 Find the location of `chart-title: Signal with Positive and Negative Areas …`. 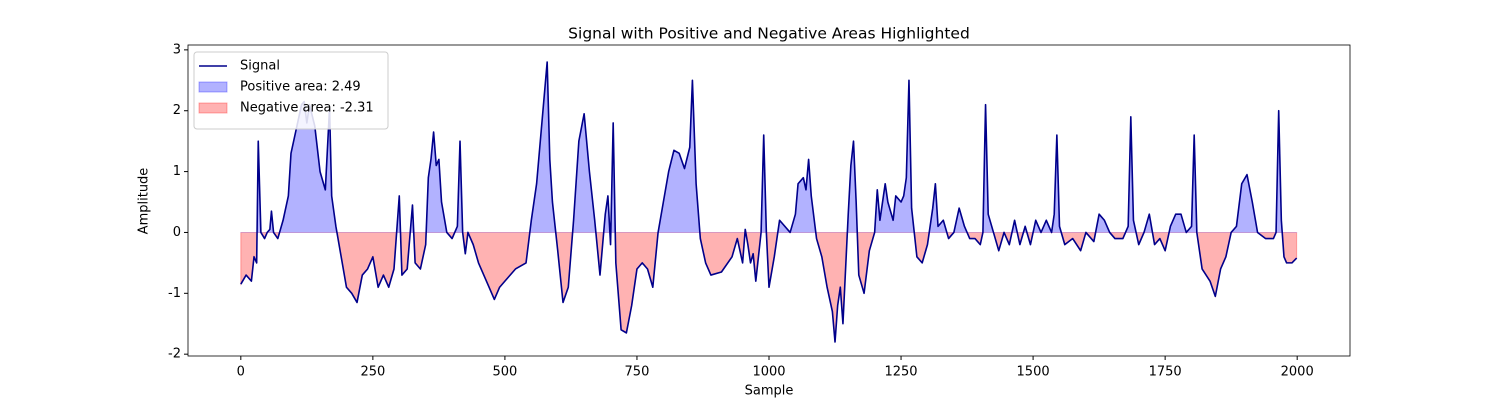

chart-title: Signal with Positive and Negative Areas … is located at coordinates (769, 34).